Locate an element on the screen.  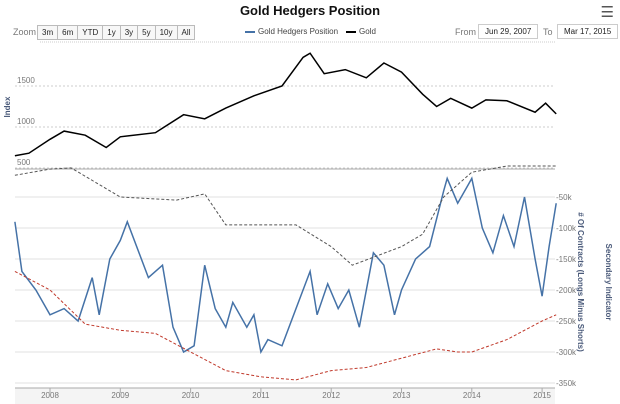
x-tick-label: 2014 is located at coordinates (472, 395).